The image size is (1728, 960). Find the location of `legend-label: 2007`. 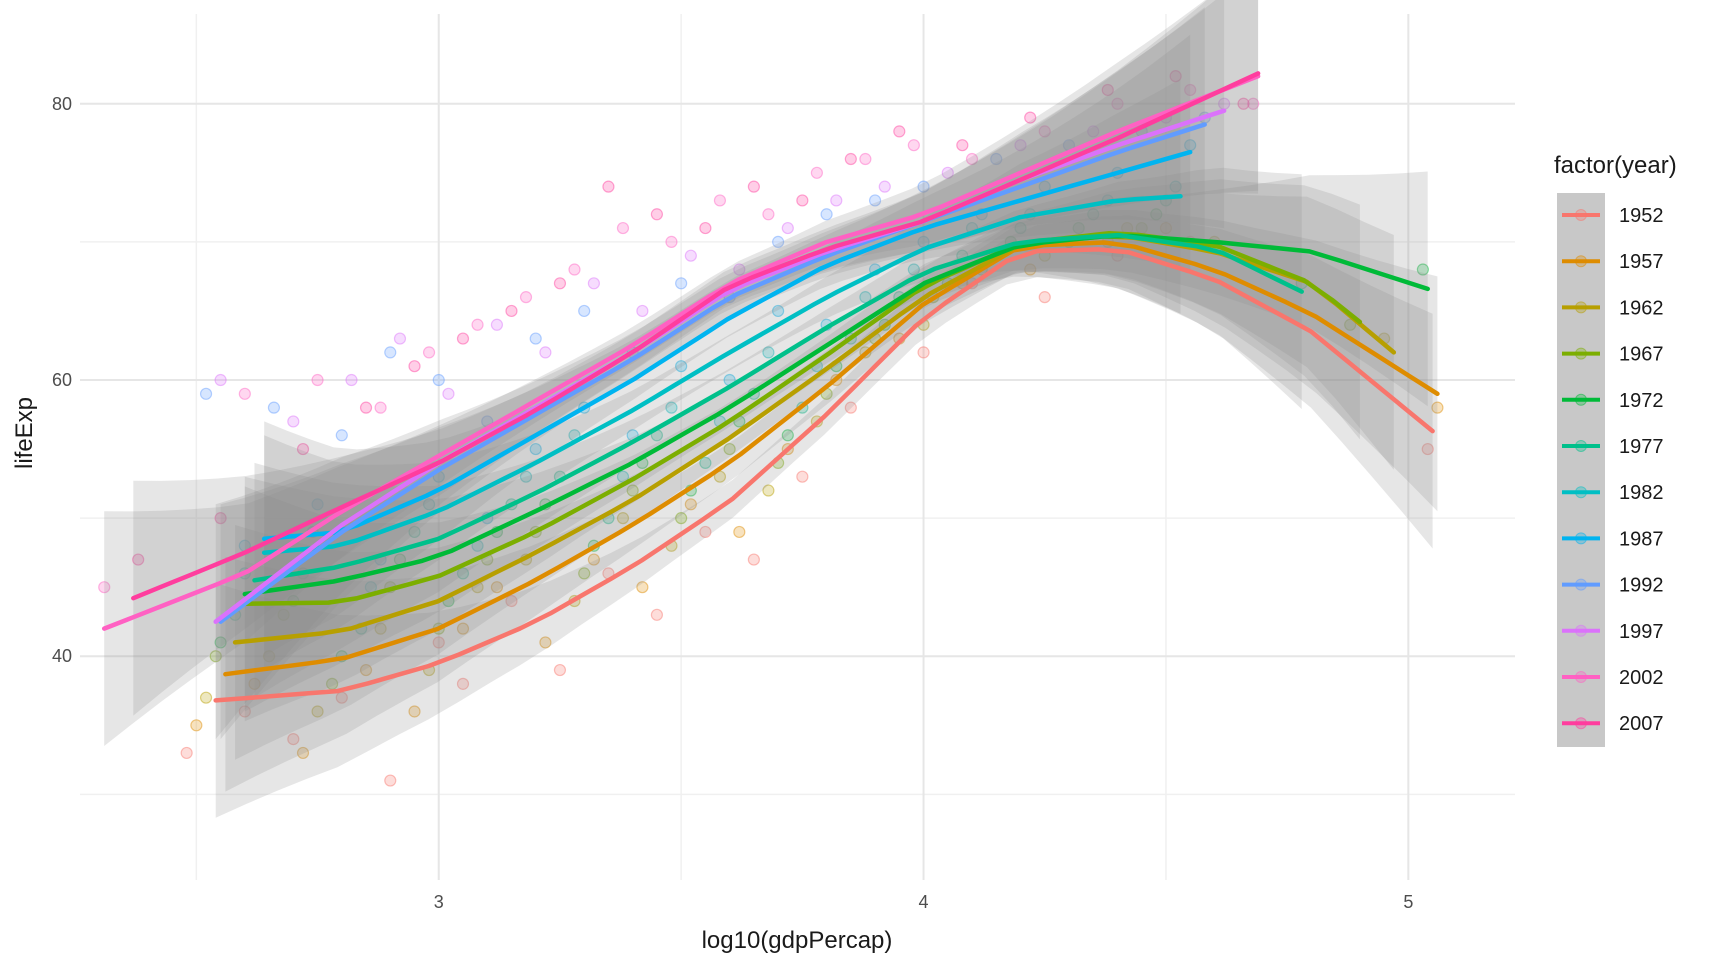

legend-label: 2007 is located at coordinates (1641, 724).